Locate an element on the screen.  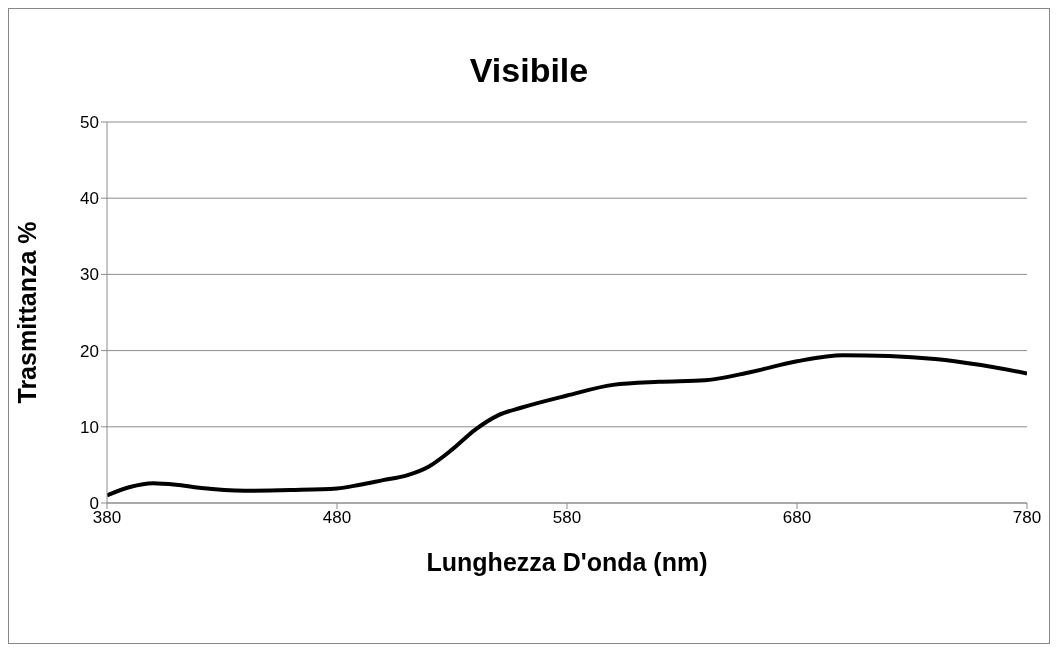
x-tick-label: 480 is located at coordinates (337, 518).